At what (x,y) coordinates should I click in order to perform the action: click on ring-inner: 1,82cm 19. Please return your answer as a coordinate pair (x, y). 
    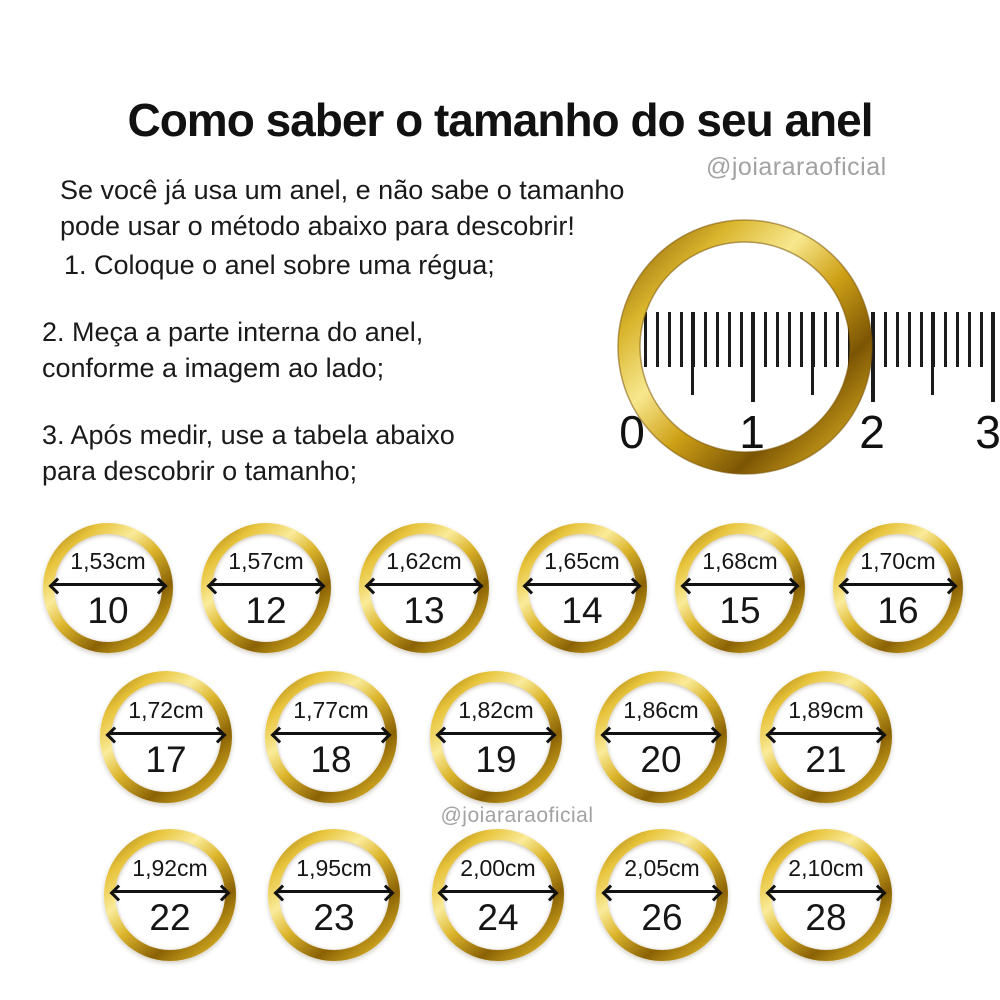
    Looking at the image, I should click on (496, 737).